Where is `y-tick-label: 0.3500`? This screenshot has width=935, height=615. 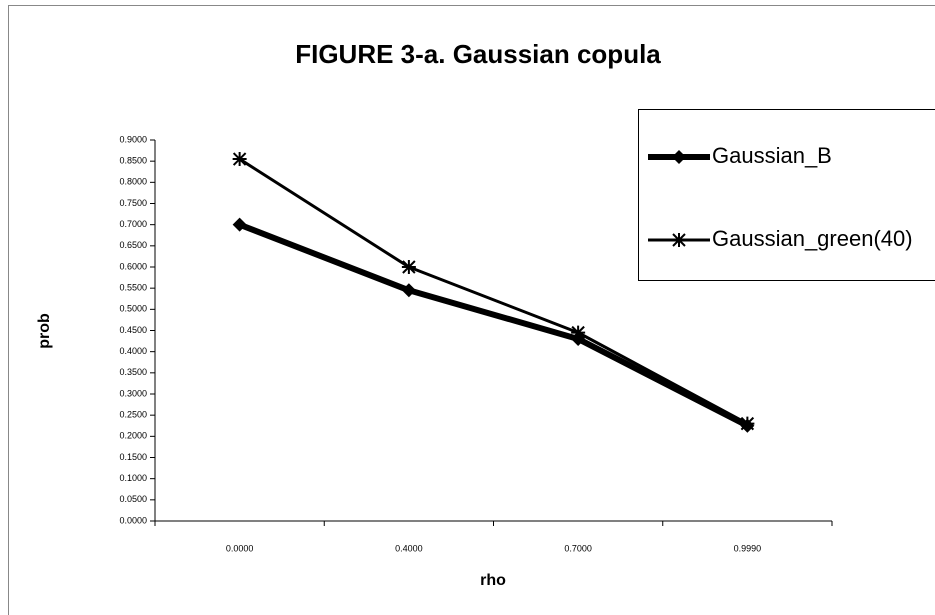 y-tick-label: 0.3500 is located at coordinates (133, 372).